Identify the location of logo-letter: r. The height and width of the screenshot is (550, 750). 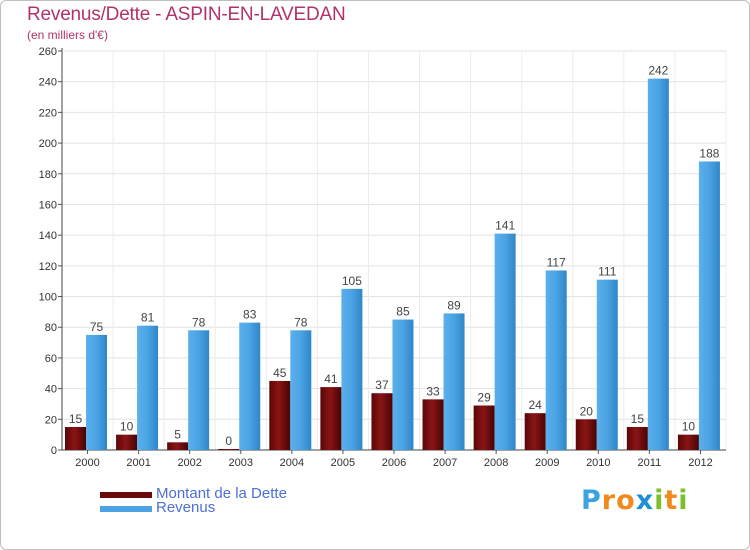
(609, 500).